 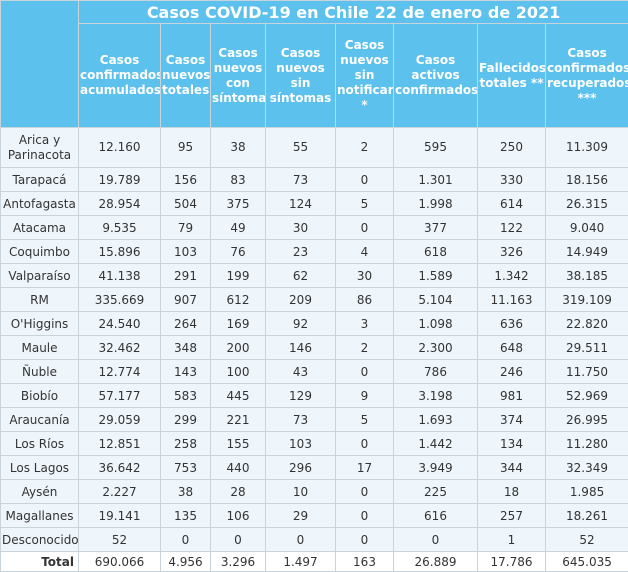 What do you see at coordinates (39, 147) in the screenshot?
I see `region: Arica y Parinacota` at bounding box center [39, 147].